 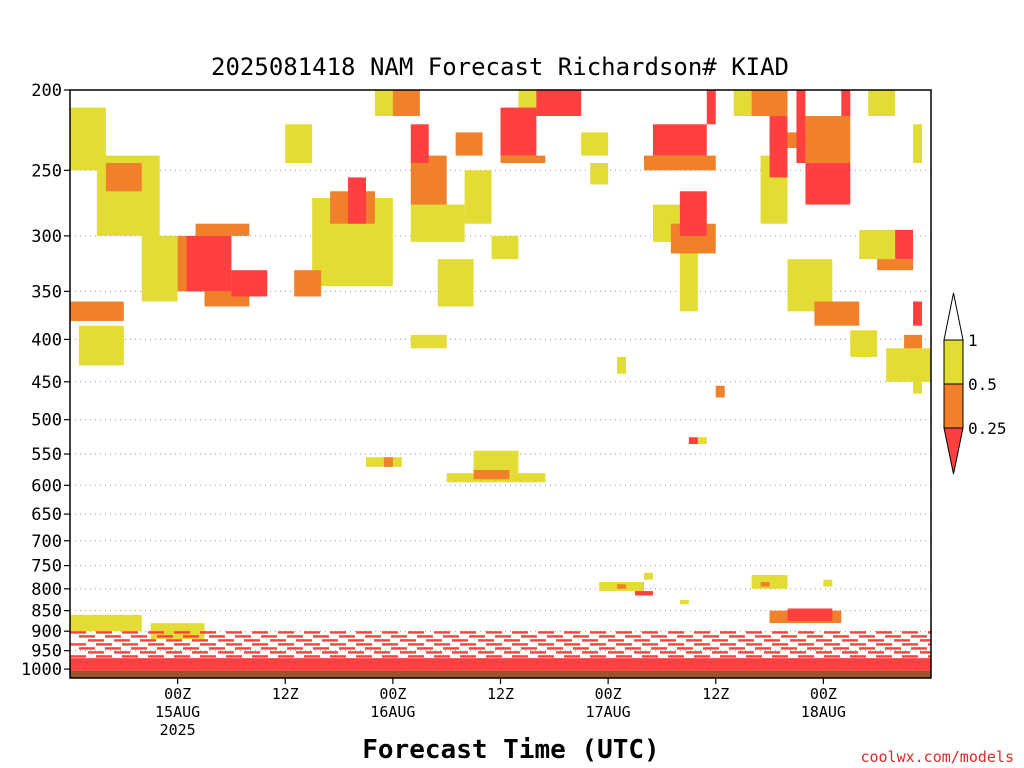 I want to click on y-tick-label: 550, so click(x=46, y=455).